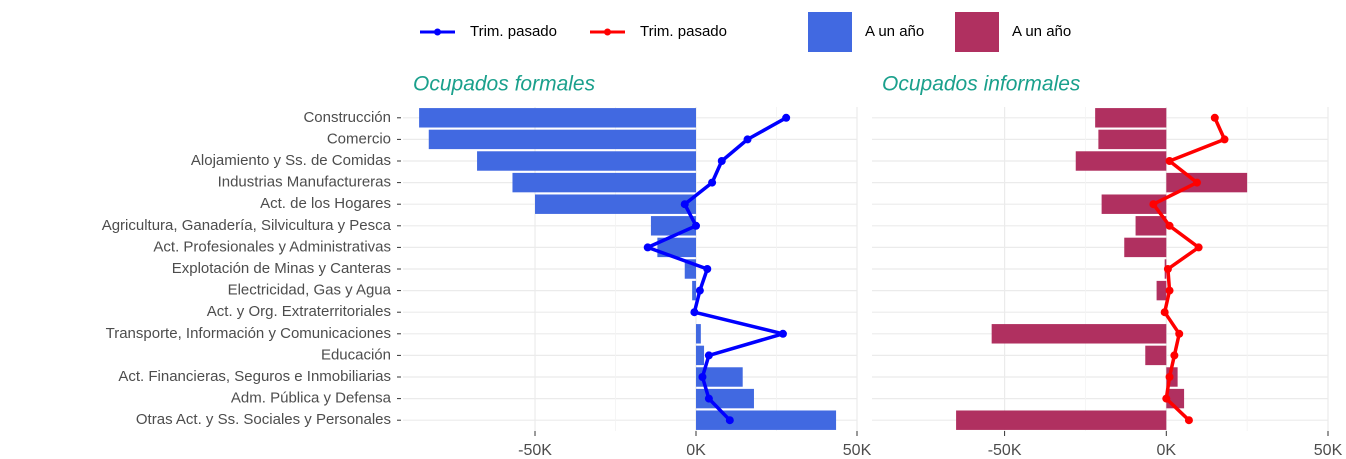 The width and height of the screenshot is (1346, 459). What do you see at coordinates (347, 117) in the screenshot?
I see `y-tick-label: Construcción` at bounding box center [347, 117].